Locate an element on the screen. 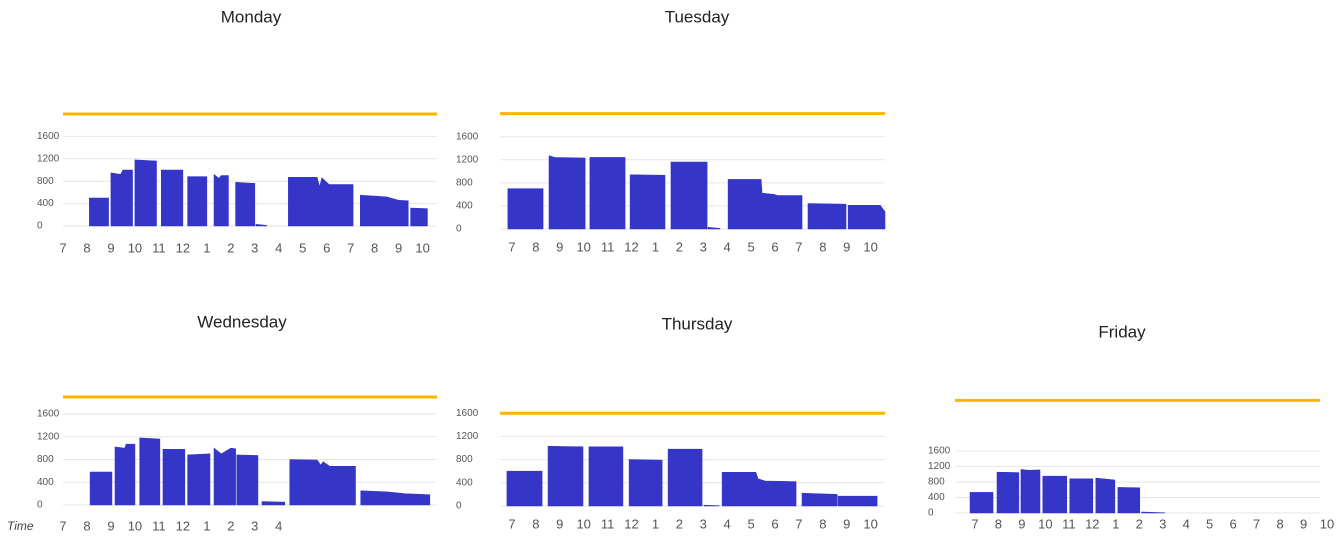 Image resolution: width=1339 pixels, height=537 pixels. chart-title: Wednesday is located at coordinates (242, 321).